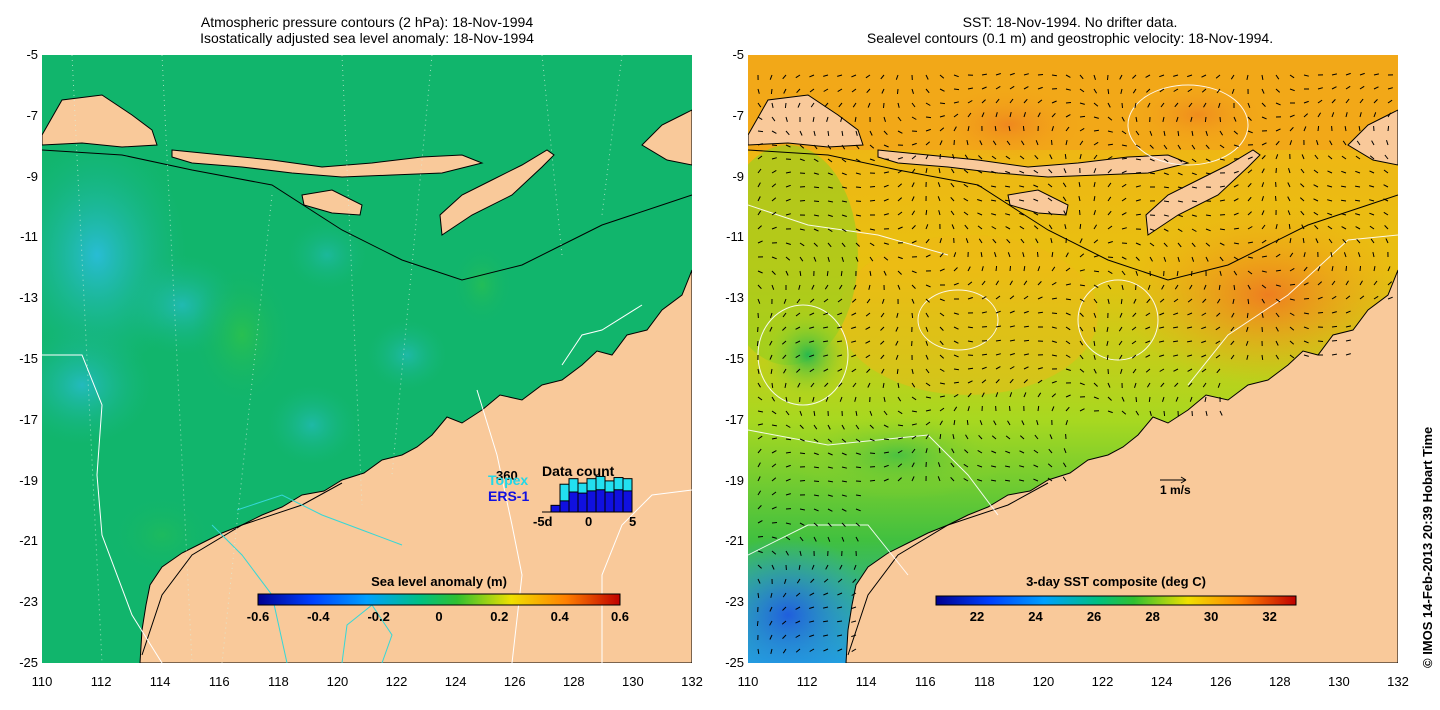  Describe the element at coordinates (32, 115) in the screenshot. I see `left-lat-tick: -7` at that location.